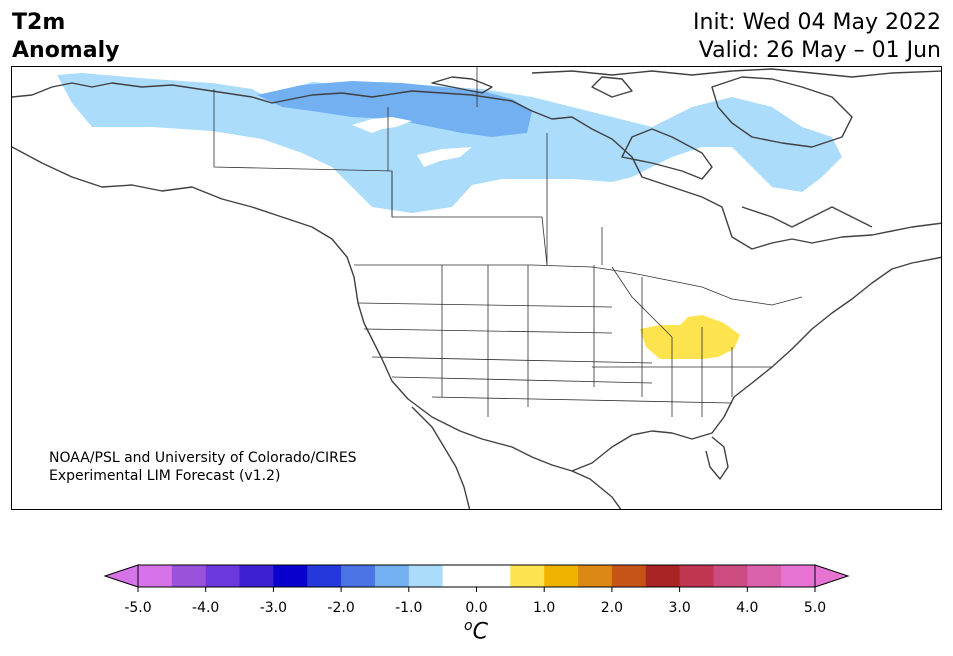 The width and height of the screenshot is (953, 656). I want to click on colorbar-tick-label: 5.0, so click(815, 608).